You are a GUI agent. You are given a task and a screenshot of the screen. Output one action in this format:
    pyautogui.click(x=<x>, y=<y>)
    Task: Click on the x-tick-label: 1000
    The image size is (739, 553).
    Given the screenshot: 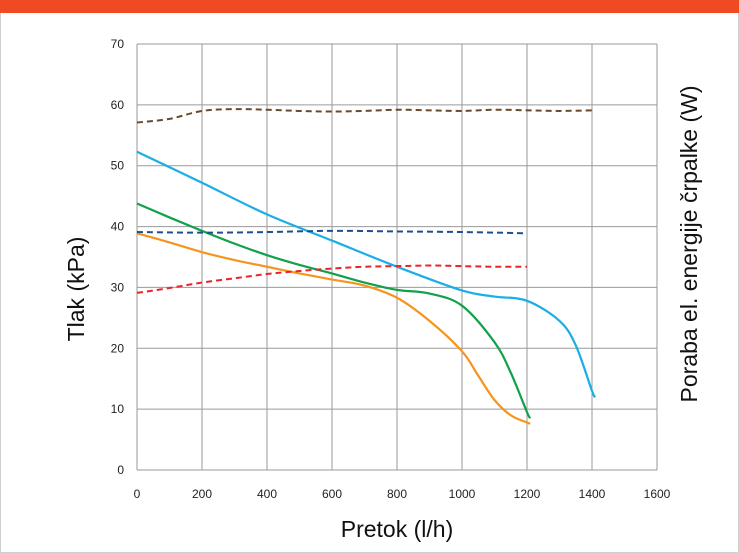 What is the action you would take?
    pyautogui.click(x=462, y=494)
    